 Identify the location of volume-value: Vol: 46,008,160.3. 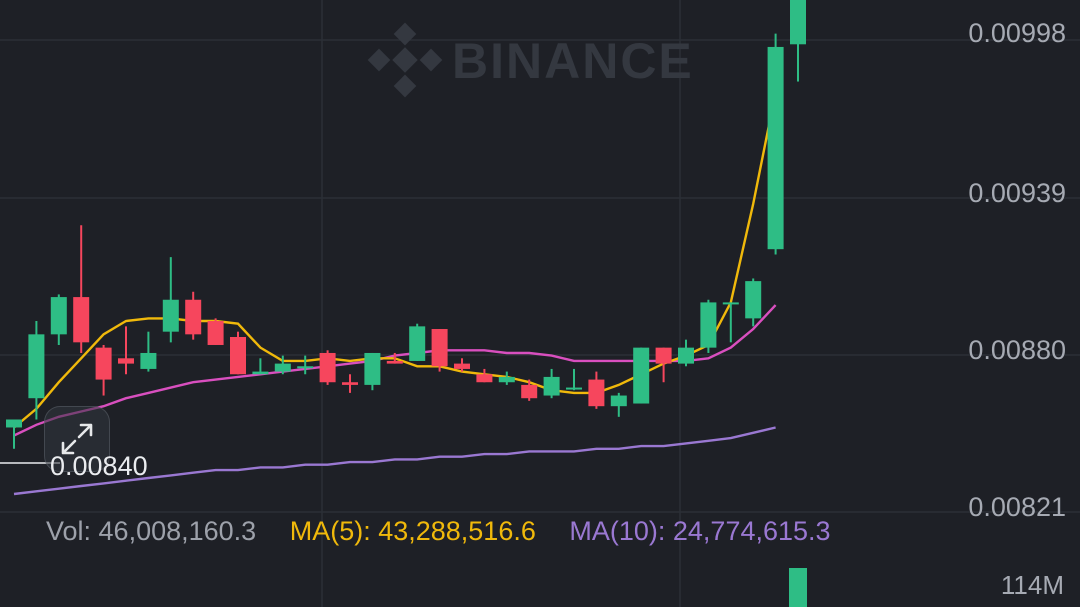
(151, 531).